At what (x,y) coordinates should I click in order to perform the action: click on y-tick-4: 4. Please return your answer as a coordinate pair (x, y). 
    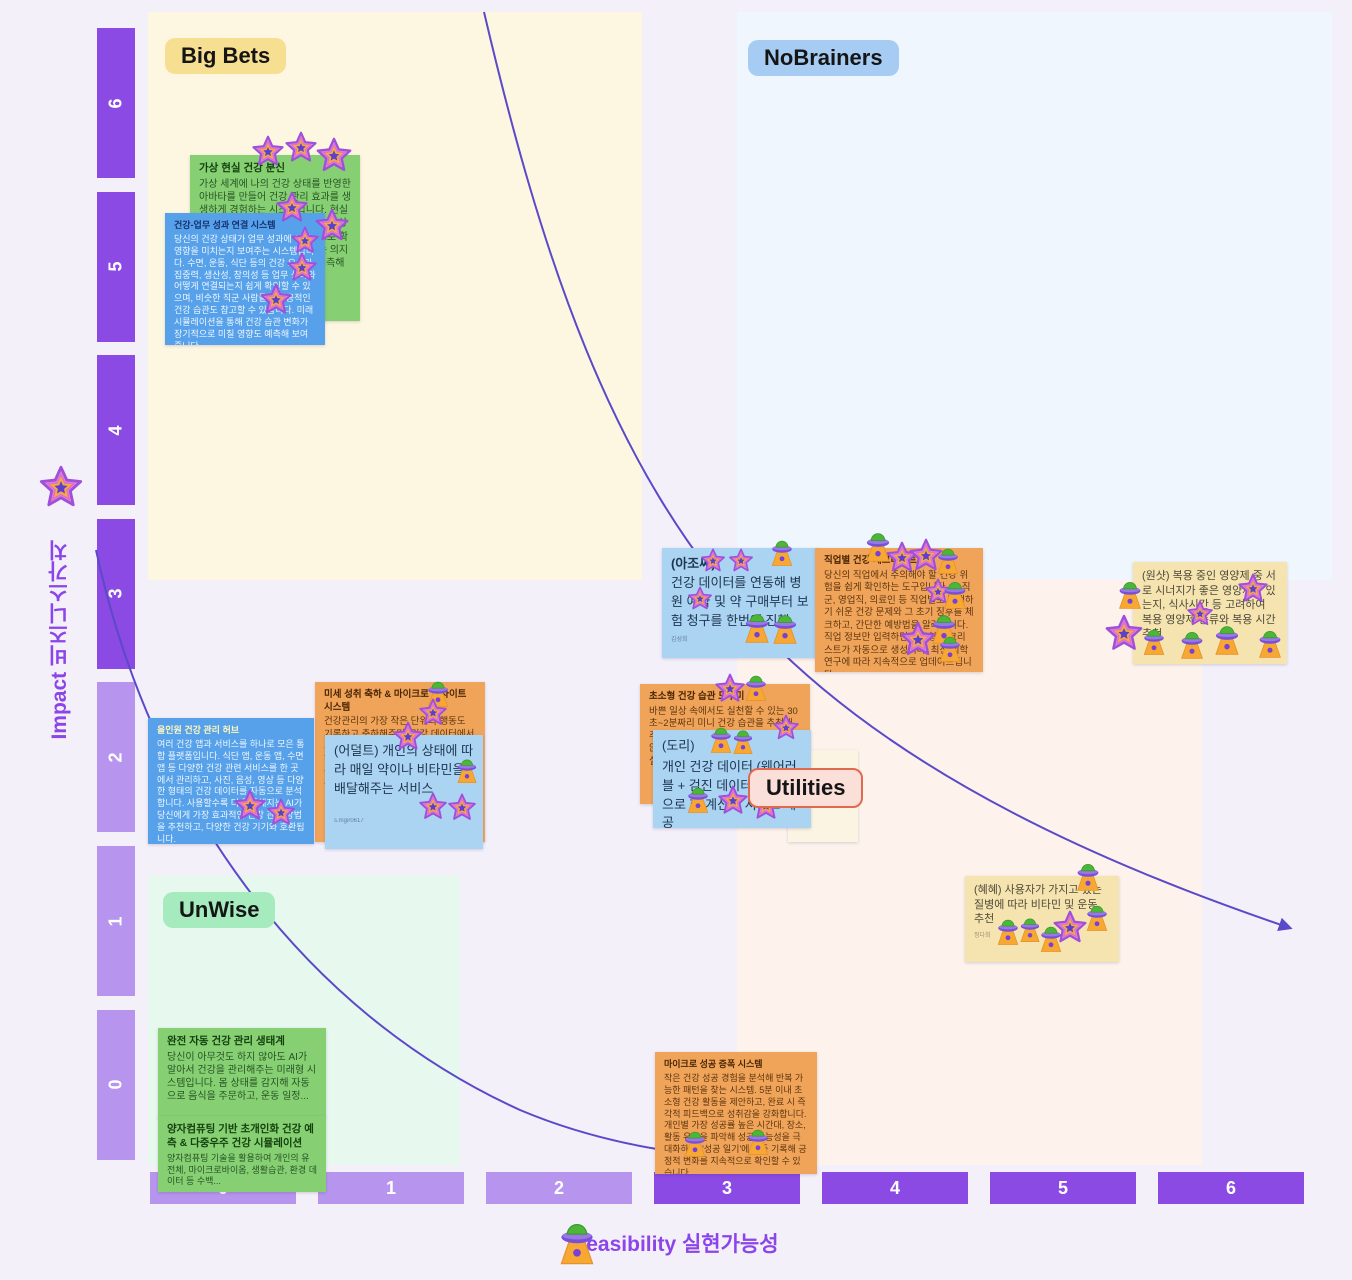
    Looking at the image, I should click on (116, 430).